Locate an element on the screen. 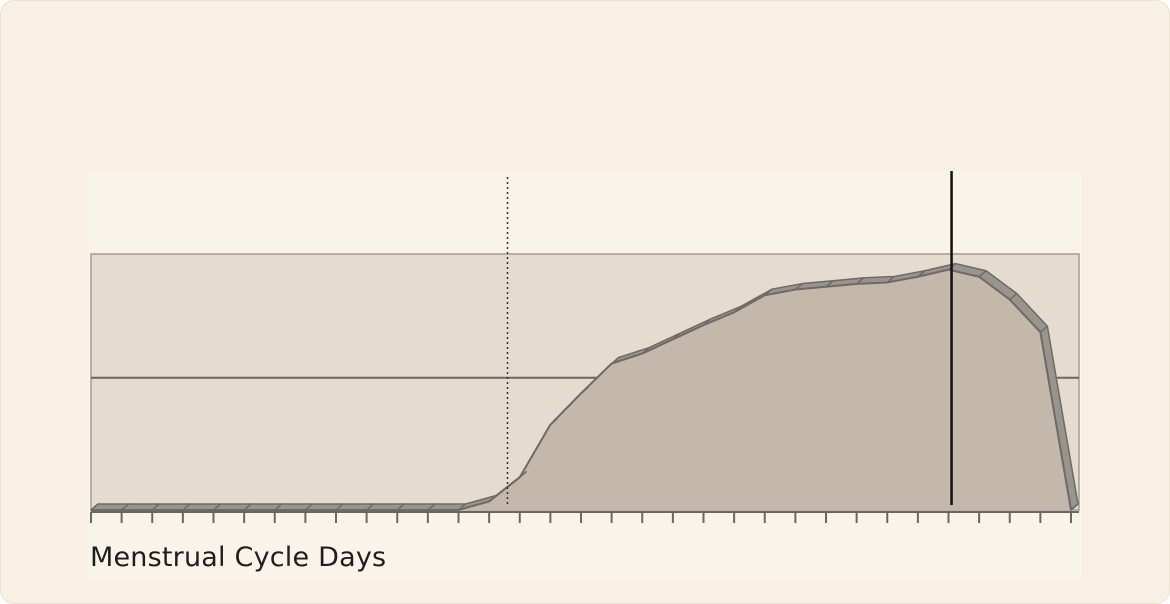 The height and width of the screenshot is (604, 1170). x-ticks is located at coordinates (581, 517).